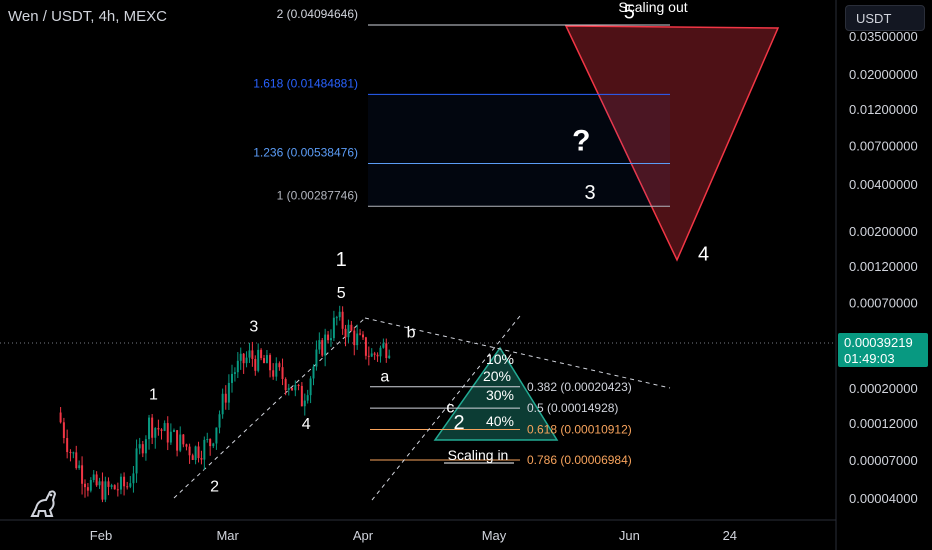 The image size is (932, 550). I want to click on y-tick-label: 0.00004000, so click(883, 498).